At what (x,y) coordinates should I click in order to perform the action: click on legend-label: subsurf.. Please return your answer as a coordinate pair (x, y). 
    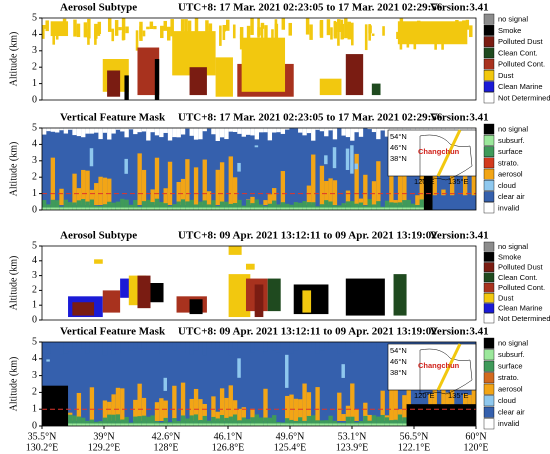
    Looking at the image, I should click on (511, 140).